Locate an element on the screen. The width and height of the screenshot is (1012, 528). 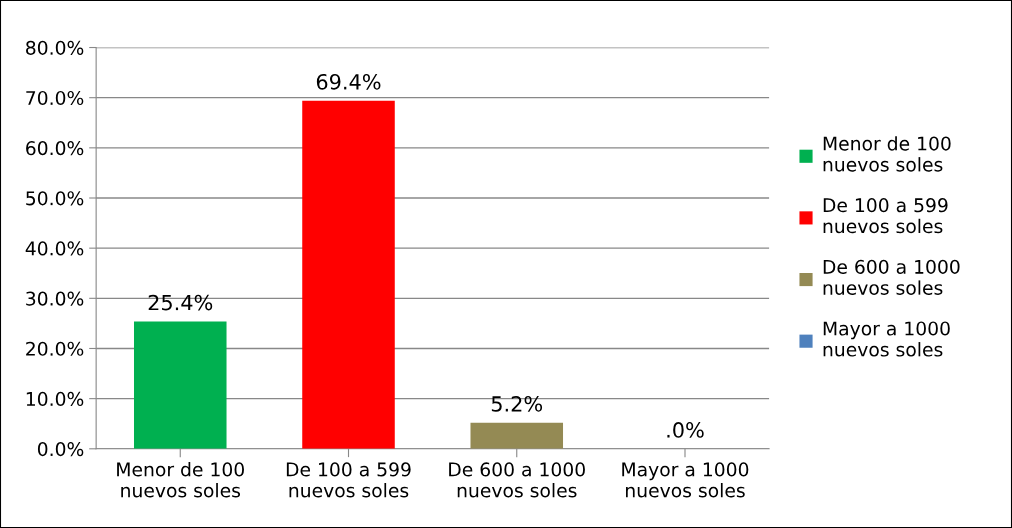
y-tick-label: 30.0% is located at coordinates (55, 298).